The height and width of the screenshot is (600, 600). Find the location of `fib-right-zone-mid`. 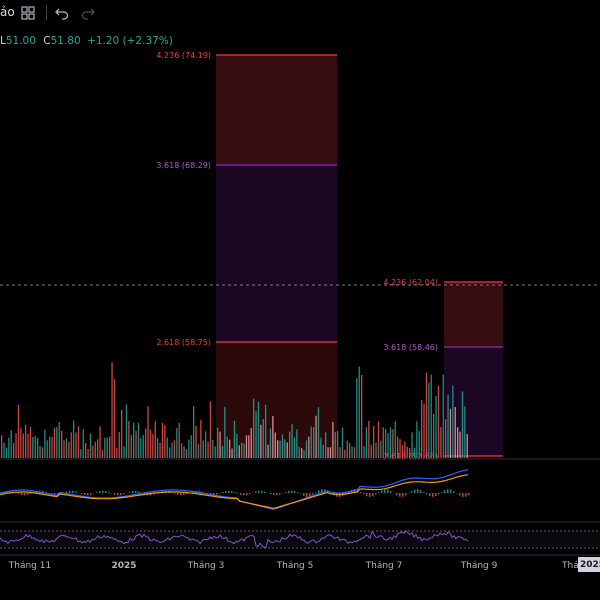

fib-right-zone-mid is located at coordinates (473, 401).